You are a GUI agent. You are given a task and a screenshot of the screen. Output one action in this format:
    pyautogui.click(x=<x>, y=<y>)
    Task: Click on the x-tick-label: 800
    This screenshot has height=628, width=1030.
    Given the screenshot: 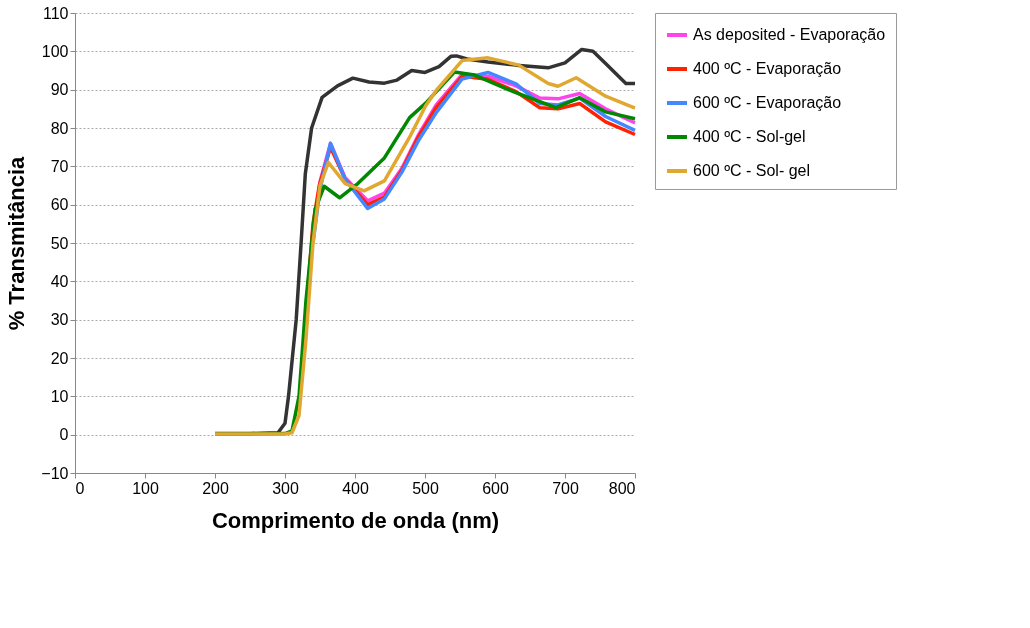 What is the action you would take?
    pyautogui.click(x=622, y=488)
    